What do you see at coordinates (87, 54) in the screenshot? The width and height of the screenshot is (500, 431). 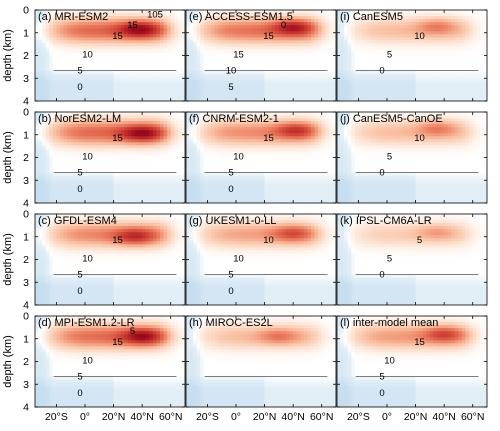 I see `contour-label: 10` at bounding box center [87, 54].